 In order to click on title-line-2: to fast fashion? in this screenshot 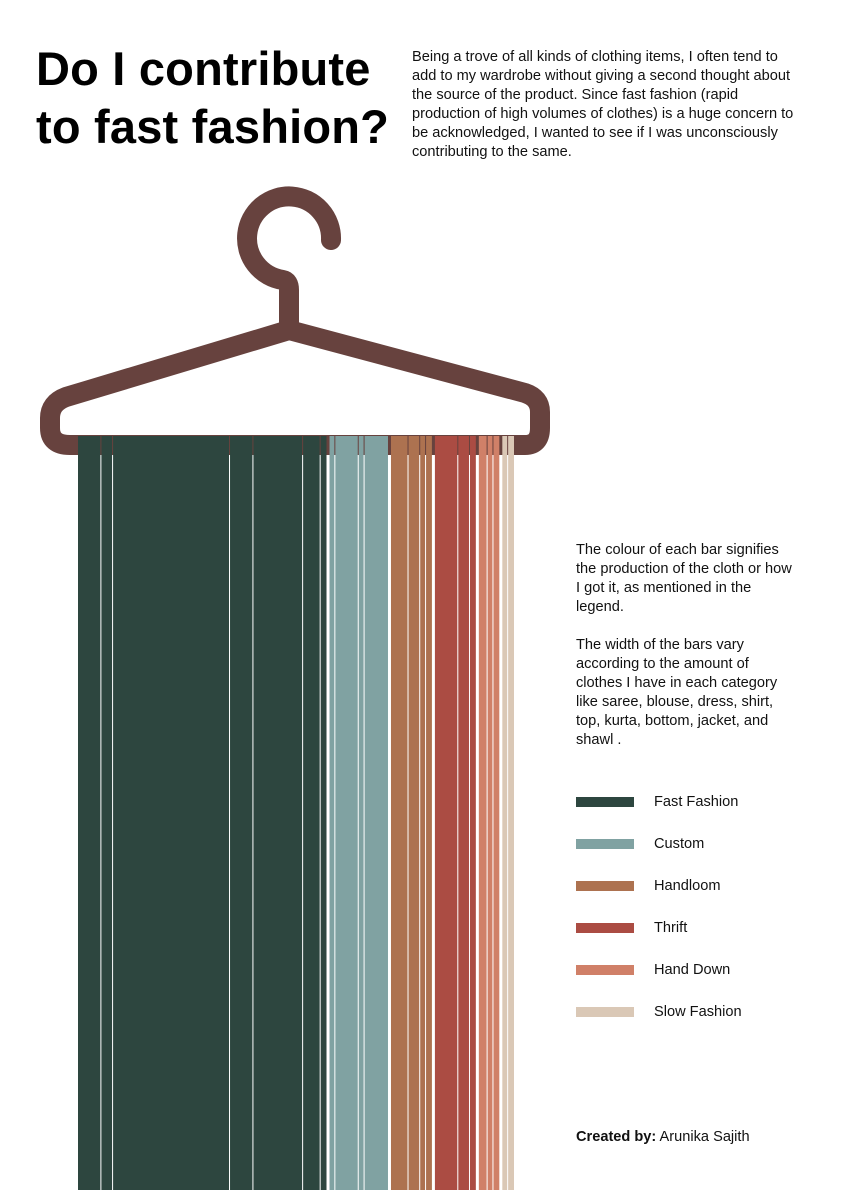, I will do `click(213, 126)`.